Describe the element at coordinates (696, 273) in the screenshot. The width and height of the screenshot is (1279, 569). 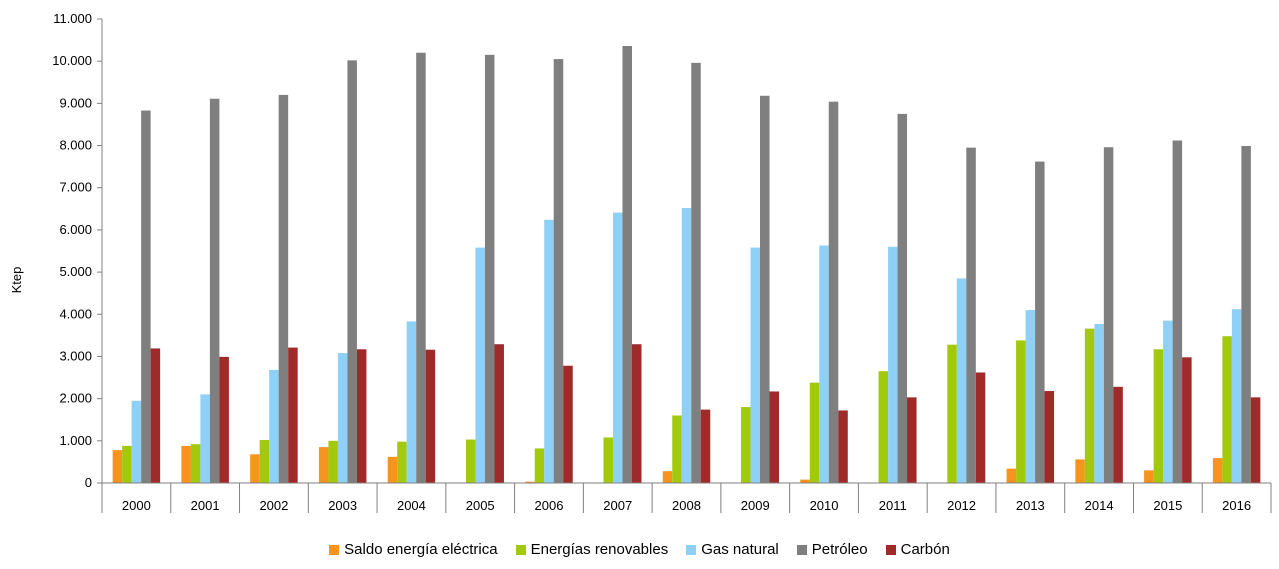
I see `bar-petr-leo-2008` at that location.